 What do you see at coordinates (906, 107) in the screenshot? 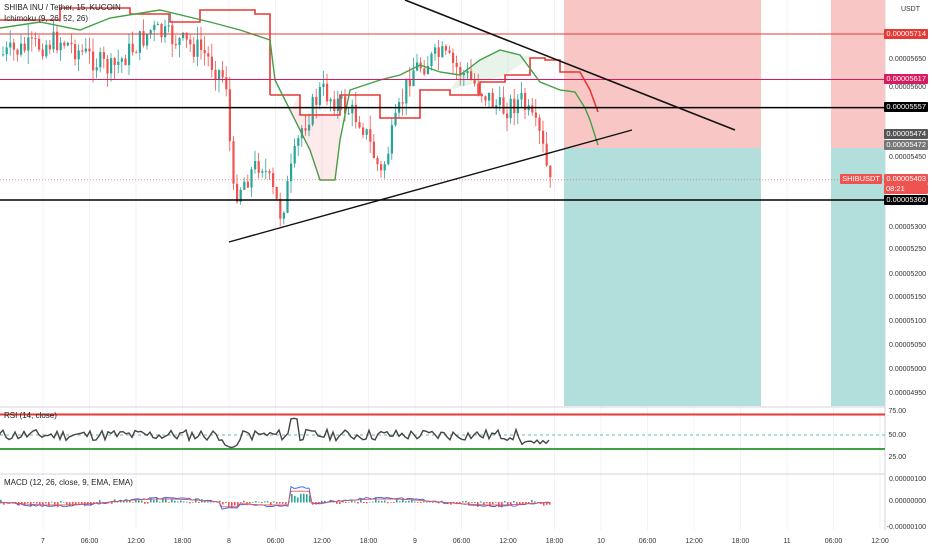
I see `price-tag: 0.00005557` at bounding box center [906, 107].